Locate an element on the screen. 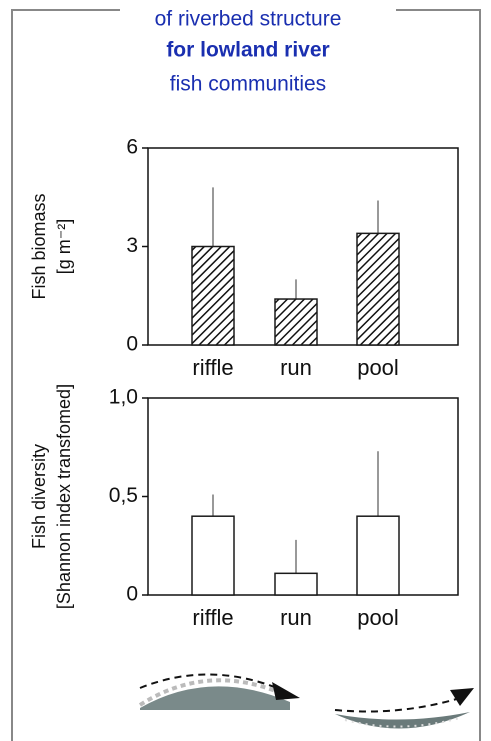  y-axis-label: Fish biomass is located at coordinates (39, 246).